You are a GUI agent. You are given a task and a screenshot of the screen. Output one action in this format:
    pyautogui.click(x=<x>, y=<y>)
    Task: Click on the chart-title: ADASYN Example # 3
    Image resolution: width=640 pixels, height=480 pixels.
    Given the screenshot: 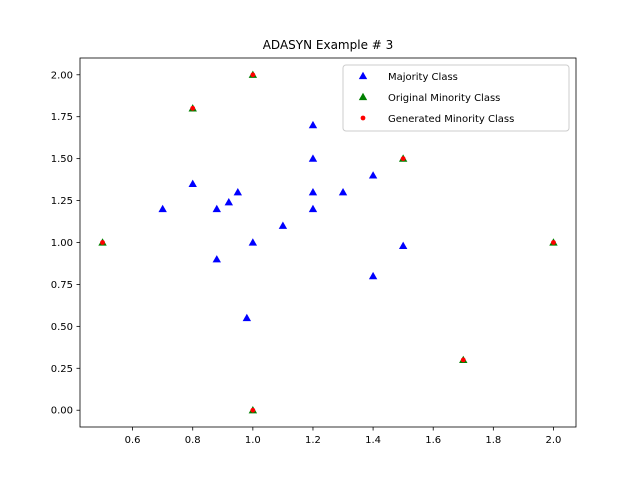 What is the action you would take?
    pyautogui.click(x=328, y=45)
    